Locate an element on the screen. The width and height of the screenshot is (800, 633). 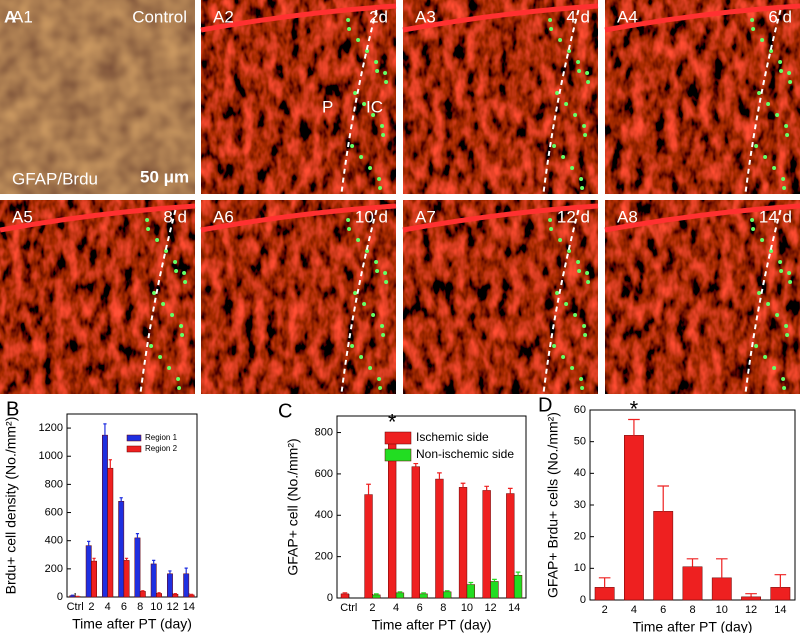
scale-bar: 50 μm is located at coordinates (164, 176).